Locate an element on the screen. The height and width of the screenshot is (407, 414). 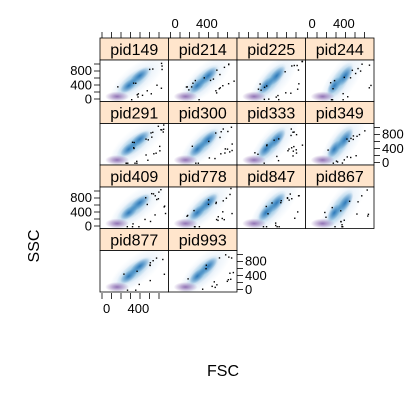
panel-pid225: pid225 is located at coordinates (271, 69).